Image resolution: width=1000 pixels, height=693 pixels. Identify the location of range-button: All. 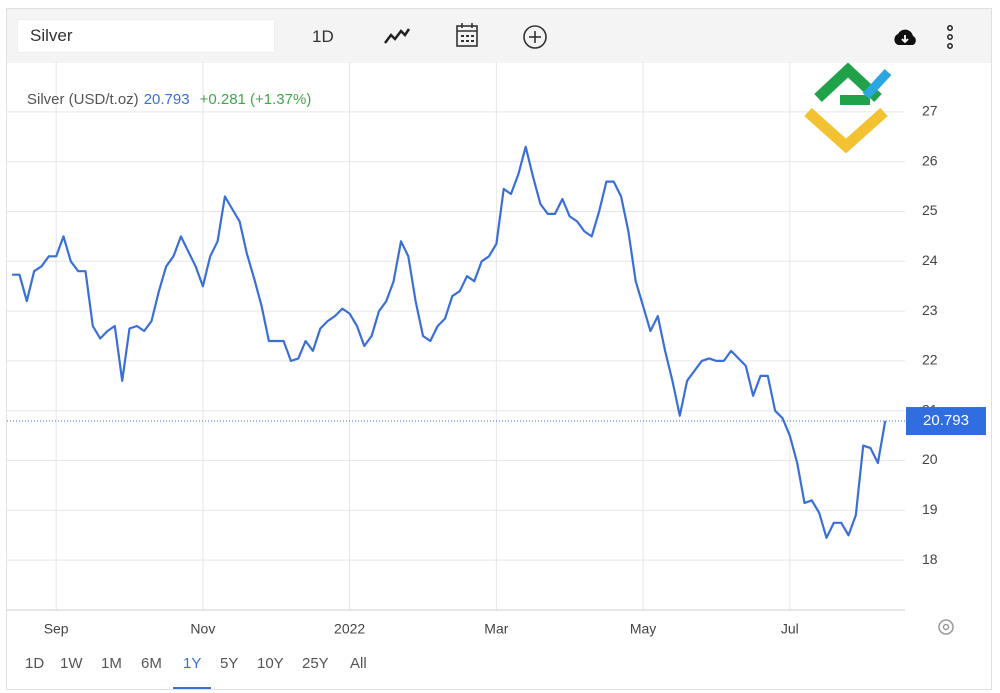
(358, 663).